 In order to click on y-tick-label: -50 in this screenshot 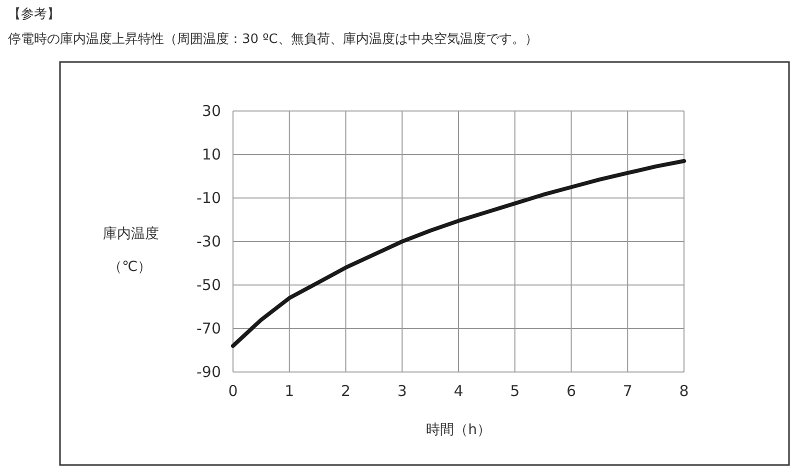, I will do `click(208, 285)`.